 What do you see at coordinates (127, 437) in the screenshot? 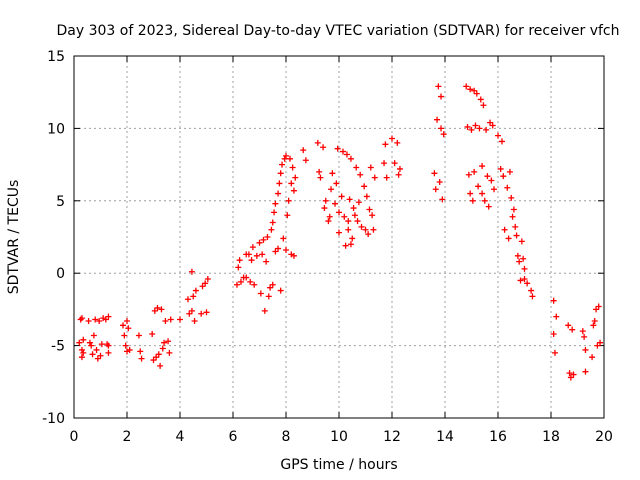
I see `x-tick-label: 2` at bounding box center [127, 437].